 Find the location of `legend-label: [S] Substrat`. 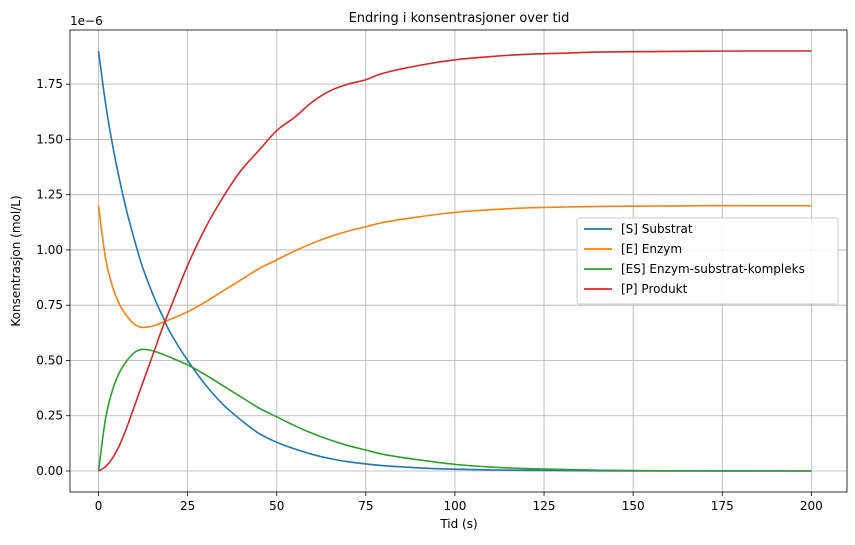

legend-label: [S] Substrat is located at coordinates (657, 229).